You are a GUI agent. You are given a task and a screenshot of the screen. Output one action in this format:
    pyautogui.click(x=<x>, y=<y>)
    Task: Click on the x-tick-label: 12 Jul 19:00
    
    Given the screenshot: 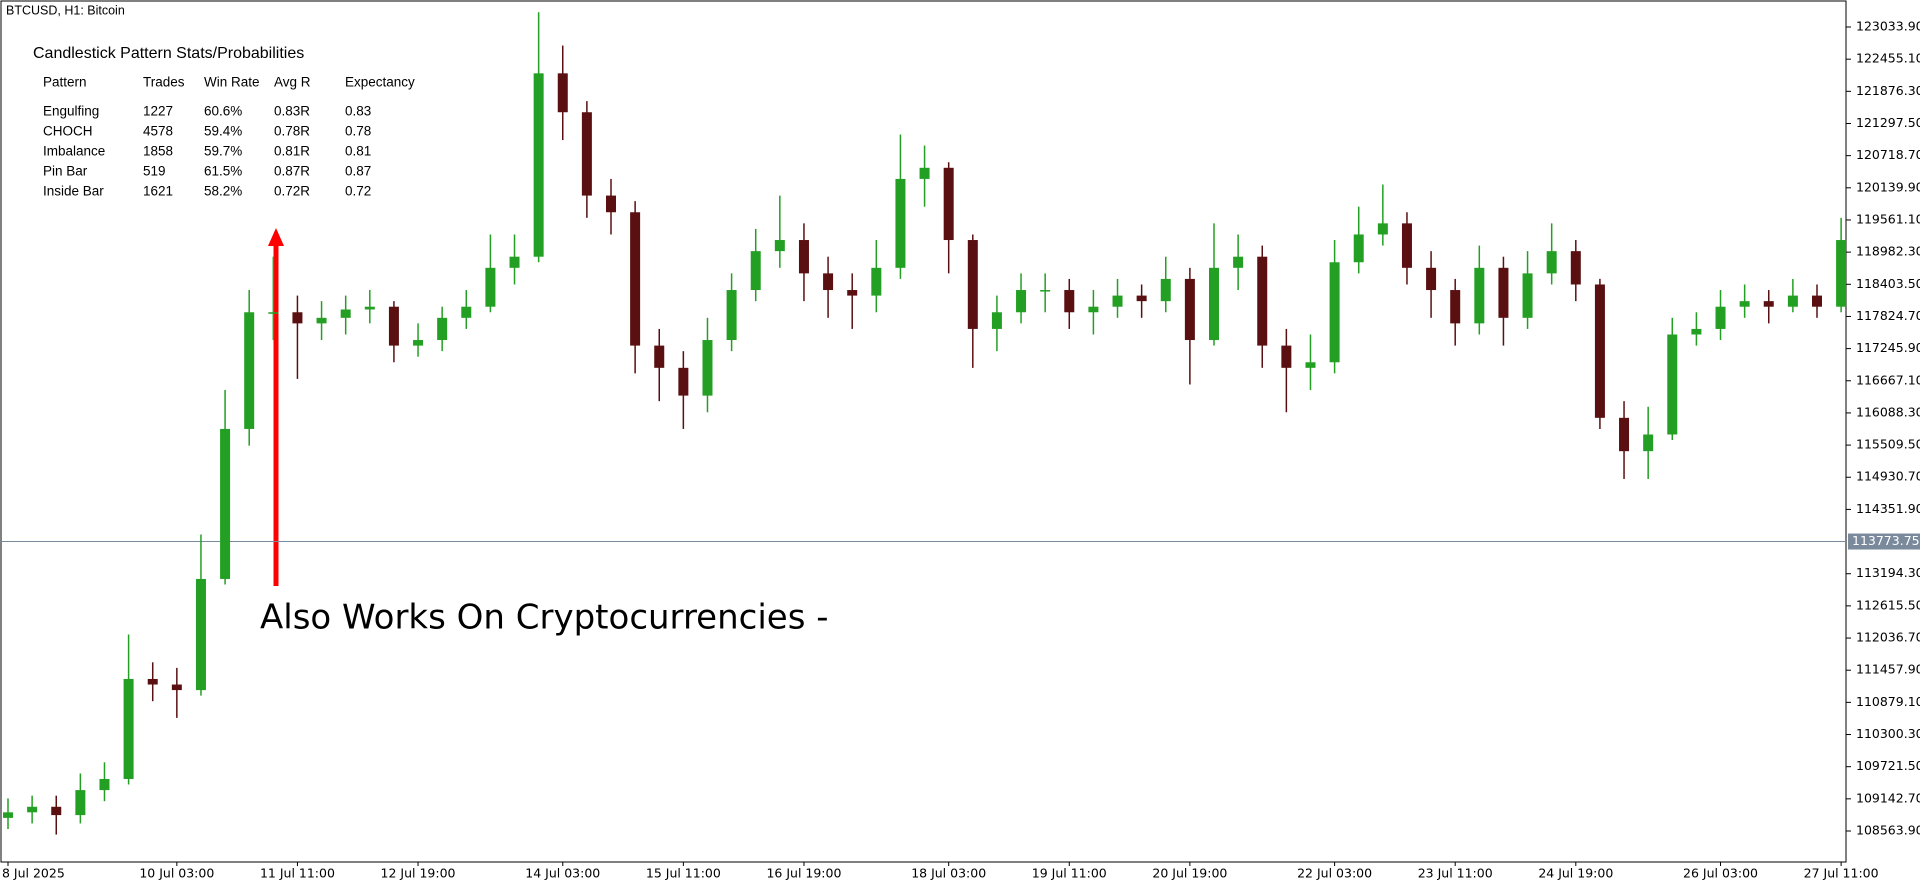 What is the action you would take?
    pyautogui.click(x=418, y=873)
    